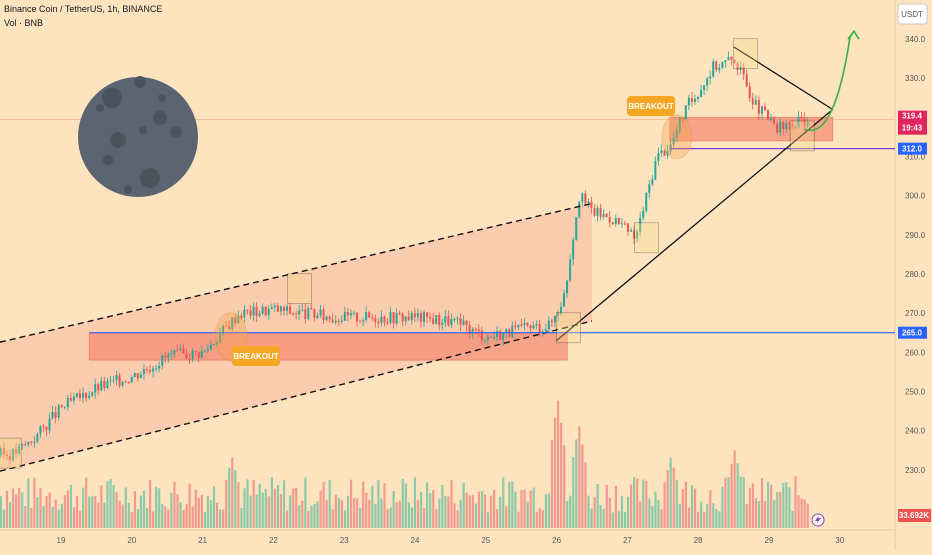  I want to click on triangle-upper-line, so click(783, 78).